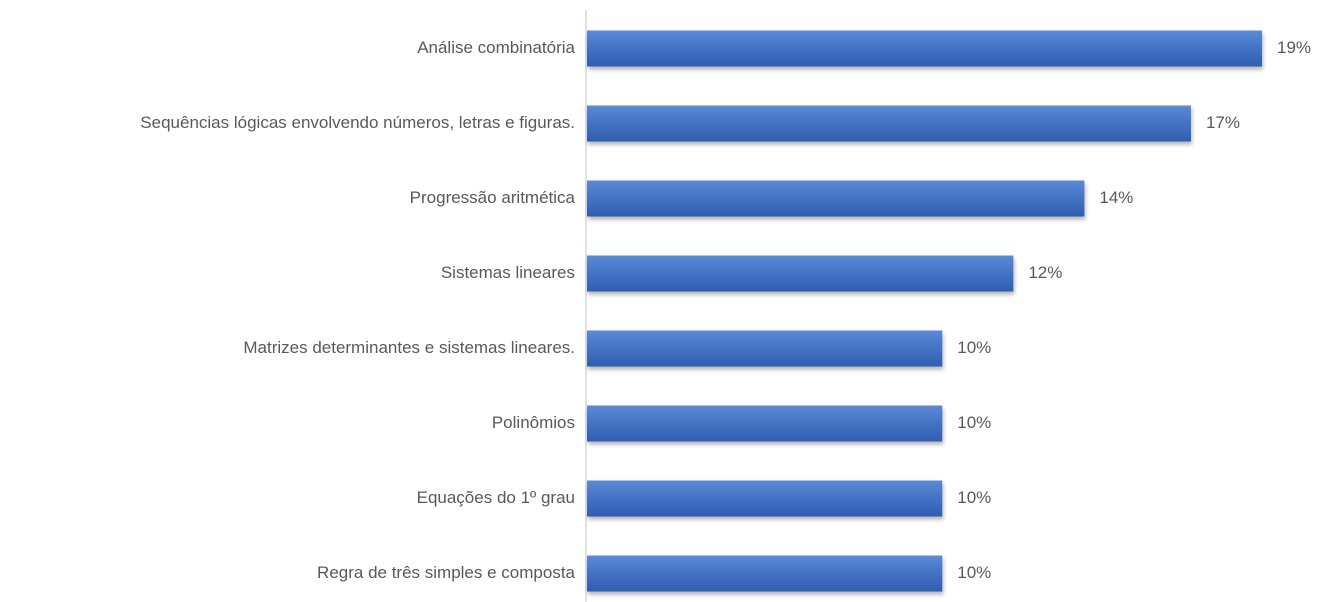 This screenshot has height=602, width=1319. I want to click on data-label: 14%, so click(1116, 197).